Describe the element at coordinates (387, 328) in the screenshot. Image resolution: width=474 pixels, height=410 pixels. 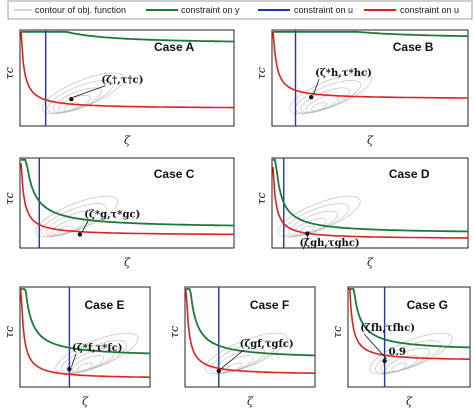
I see `point-label: (ζfh,τfhc)` at that location.